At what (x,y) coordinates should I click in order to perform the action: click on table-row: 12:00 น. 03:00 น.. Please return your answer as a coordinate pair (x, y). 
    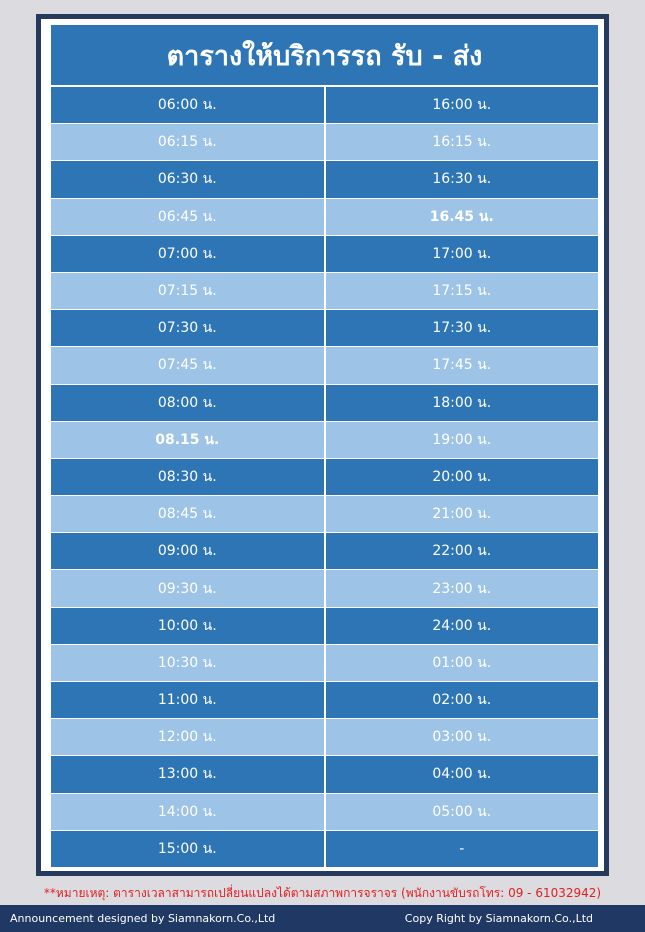
    Looking at the image, I should click on (324, 738).